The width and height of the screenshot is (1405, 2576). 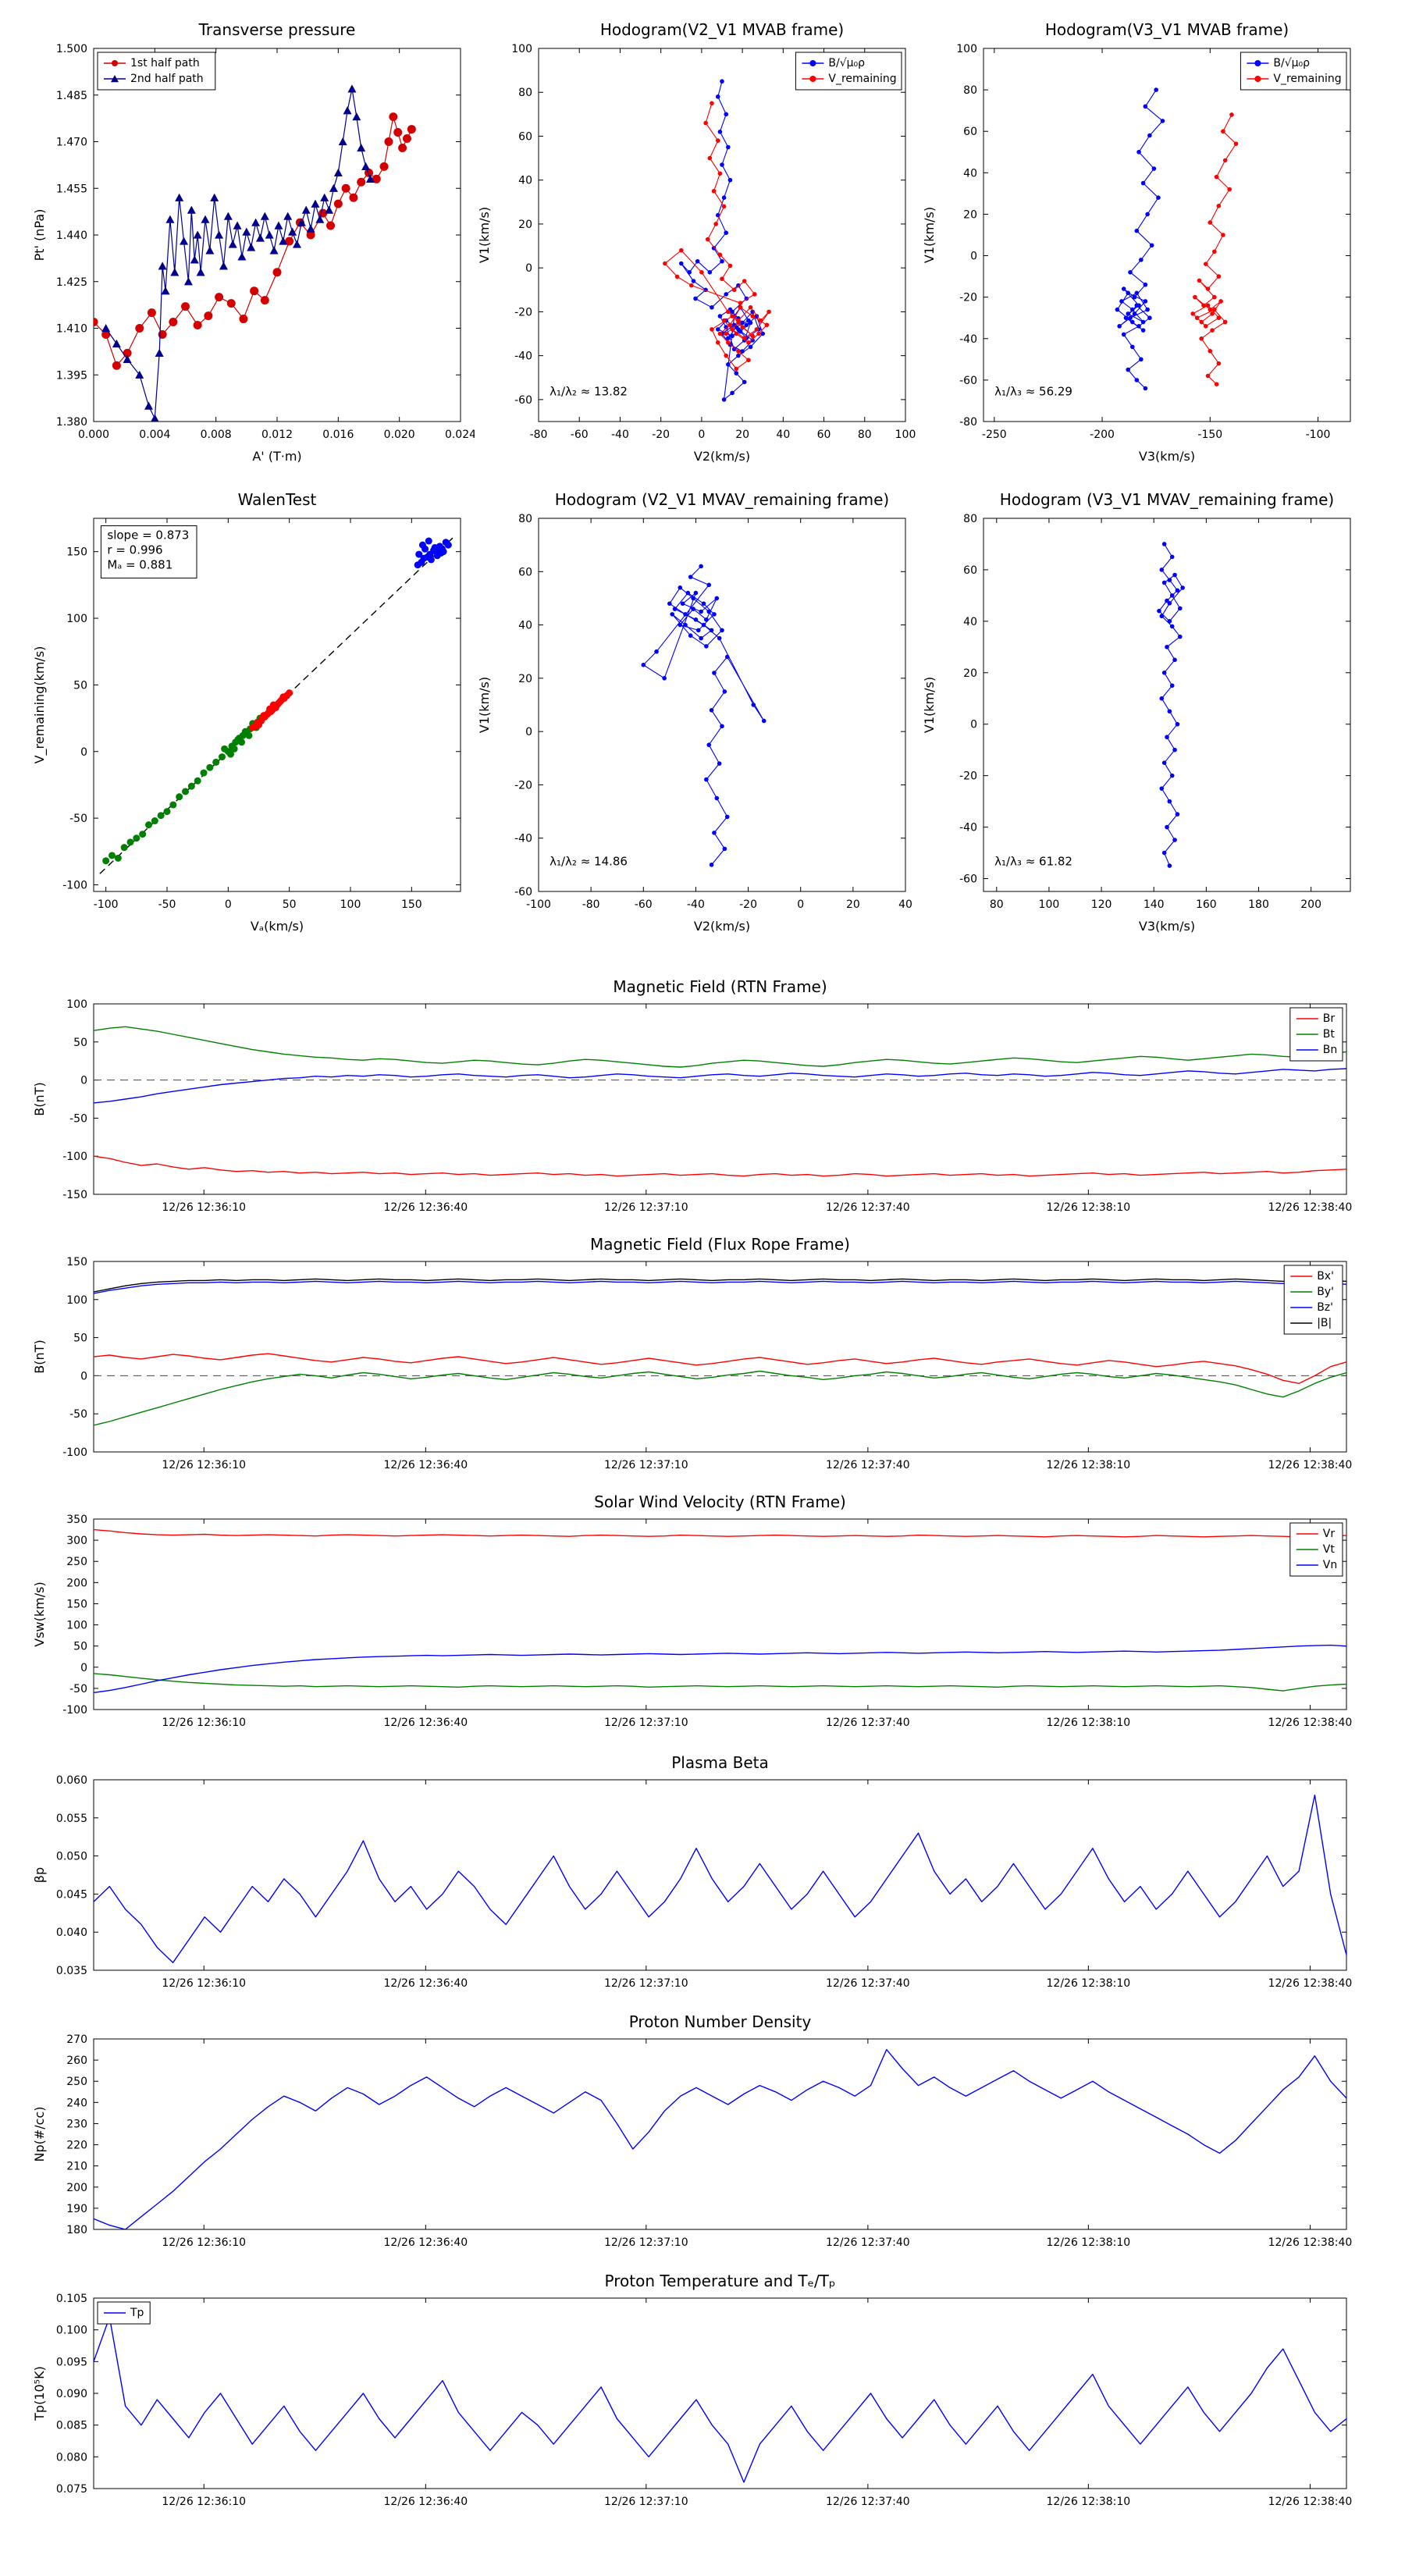 I want to click on x-tick-label: -60, so click(x=580, y=435).